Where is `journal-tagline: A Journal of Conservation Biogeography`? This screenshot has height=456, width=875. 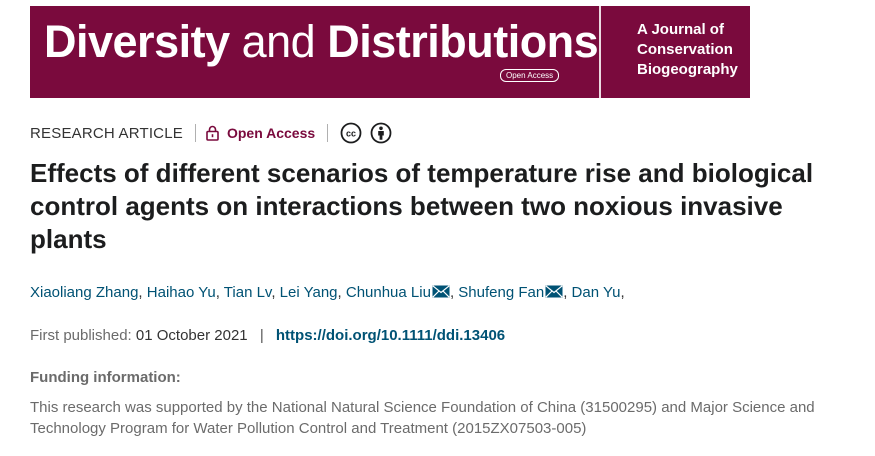
journal-tagline: A Journal of Conservation Biogeography is located at coordinates (687, 50).